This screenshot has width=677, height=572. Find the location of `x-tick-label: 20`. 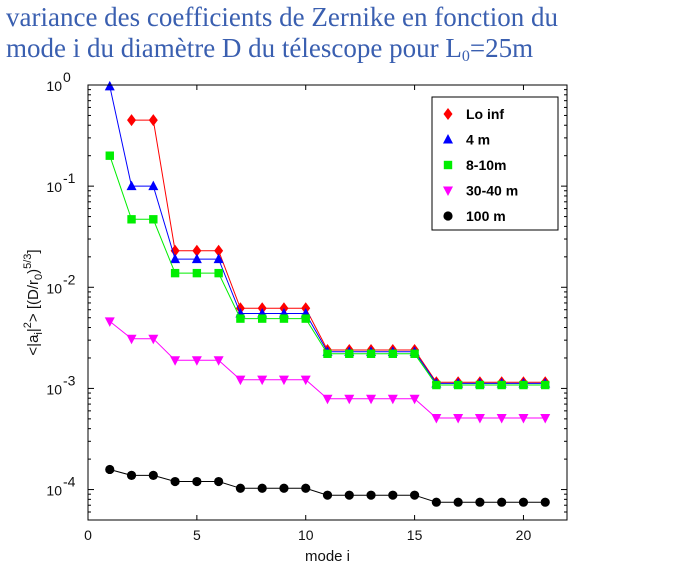

x-tick-label: 20 is located at coordinates (524, 535).